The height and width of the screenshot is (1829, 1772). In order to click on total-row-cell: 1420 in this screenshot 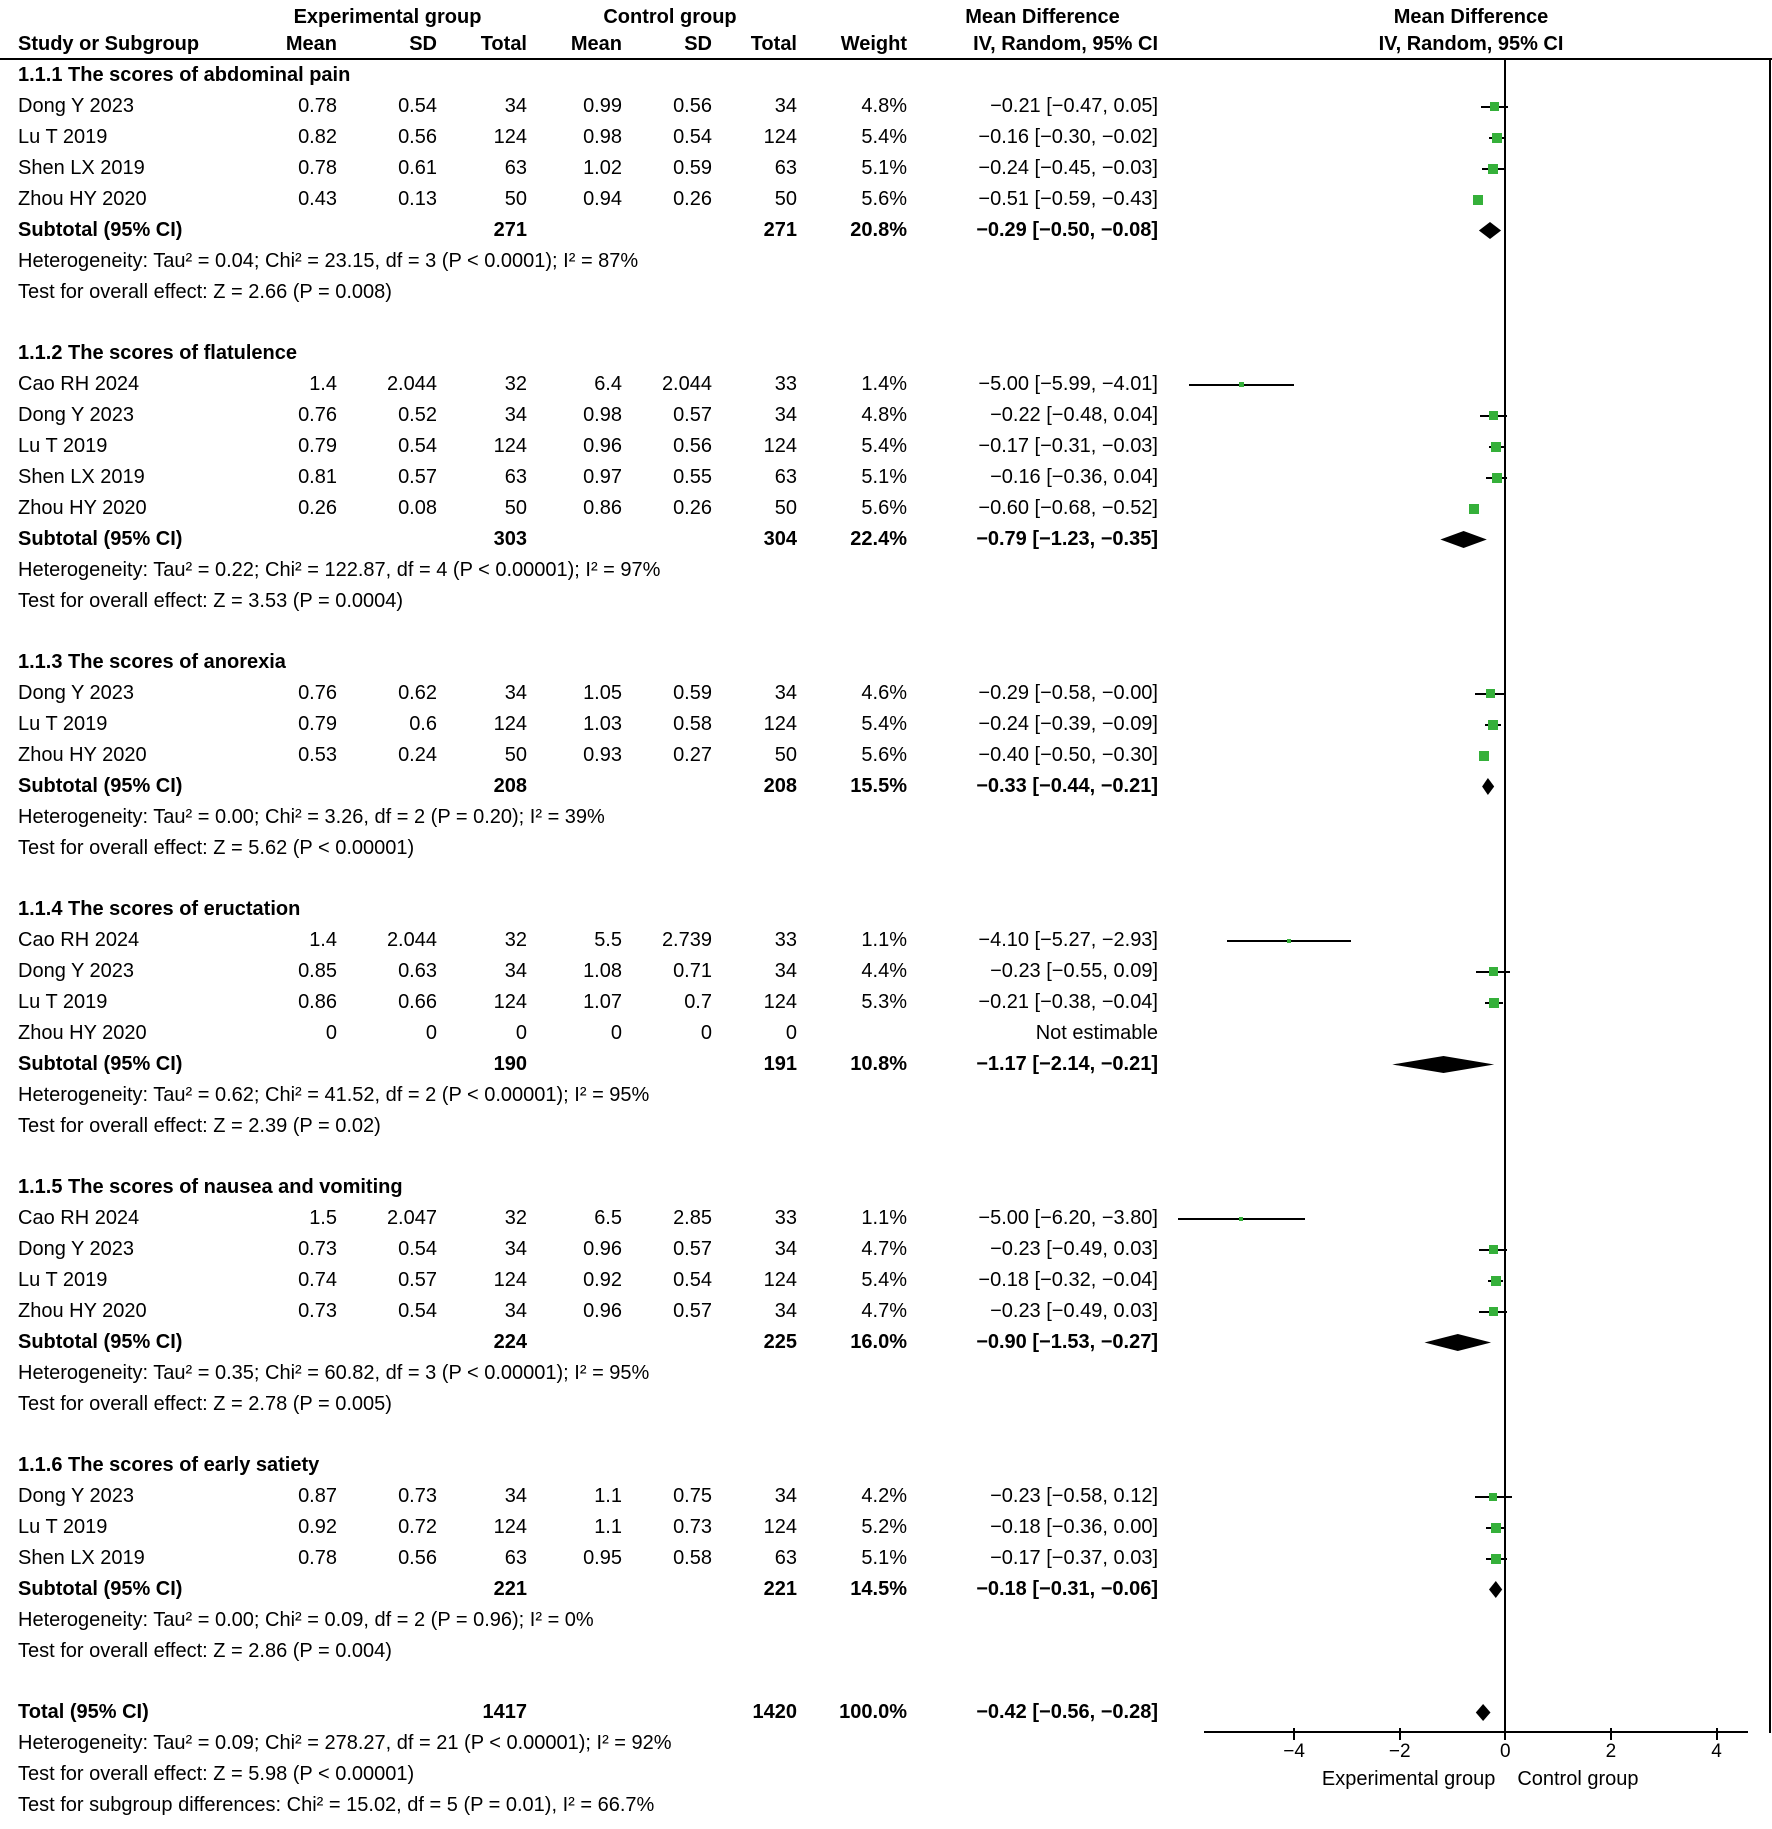, I will do `click(775, 1712)`.